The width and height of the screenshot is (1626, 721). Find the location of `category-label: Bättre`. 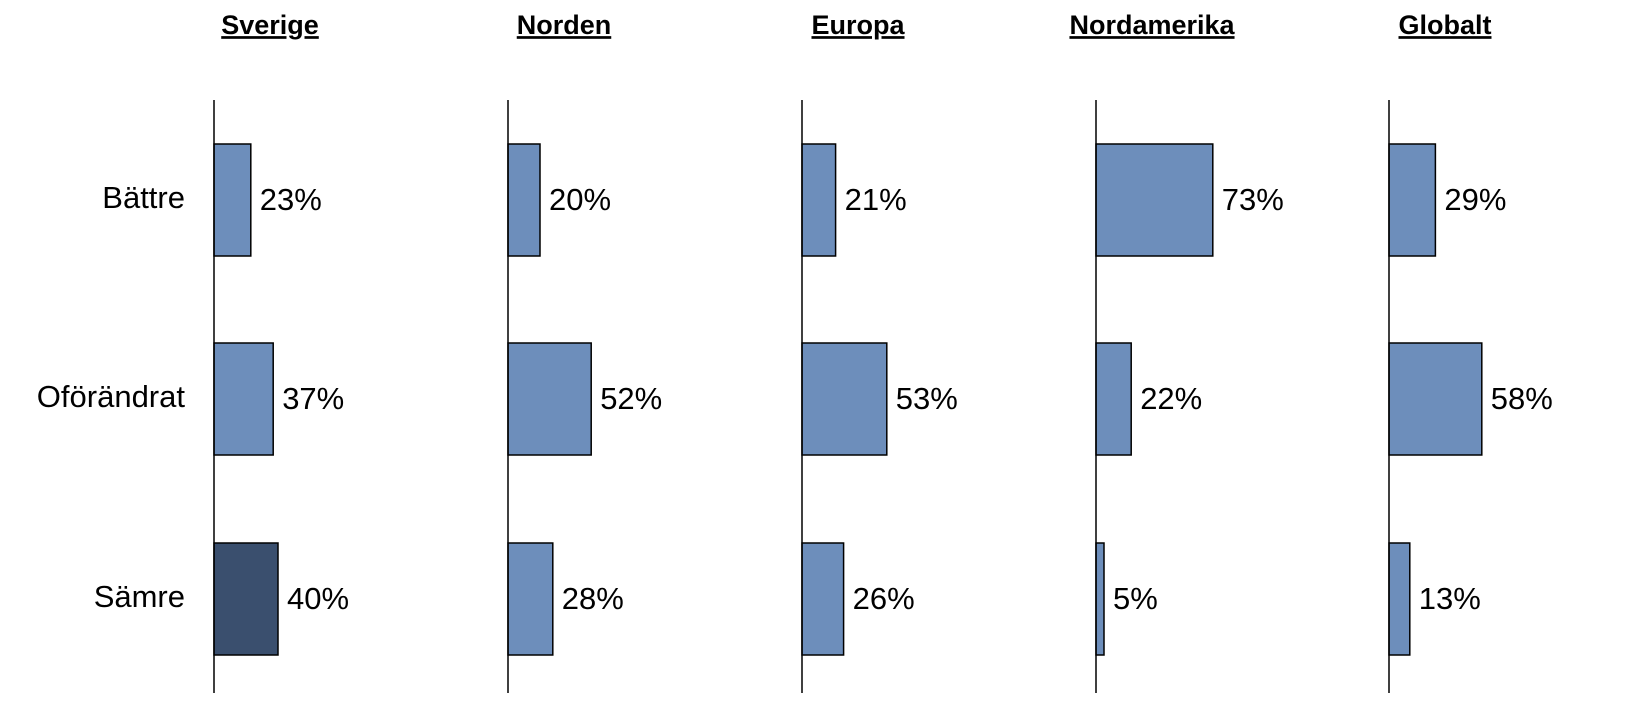

category-label: Bättre is located at coordinates (143, 197).